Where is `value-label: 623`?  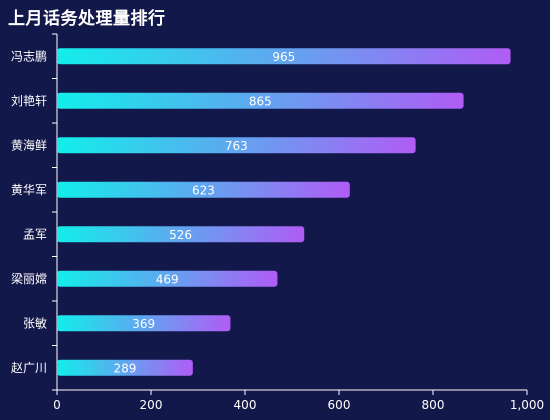 value-label: 623 is located at coordinates (203, 190).